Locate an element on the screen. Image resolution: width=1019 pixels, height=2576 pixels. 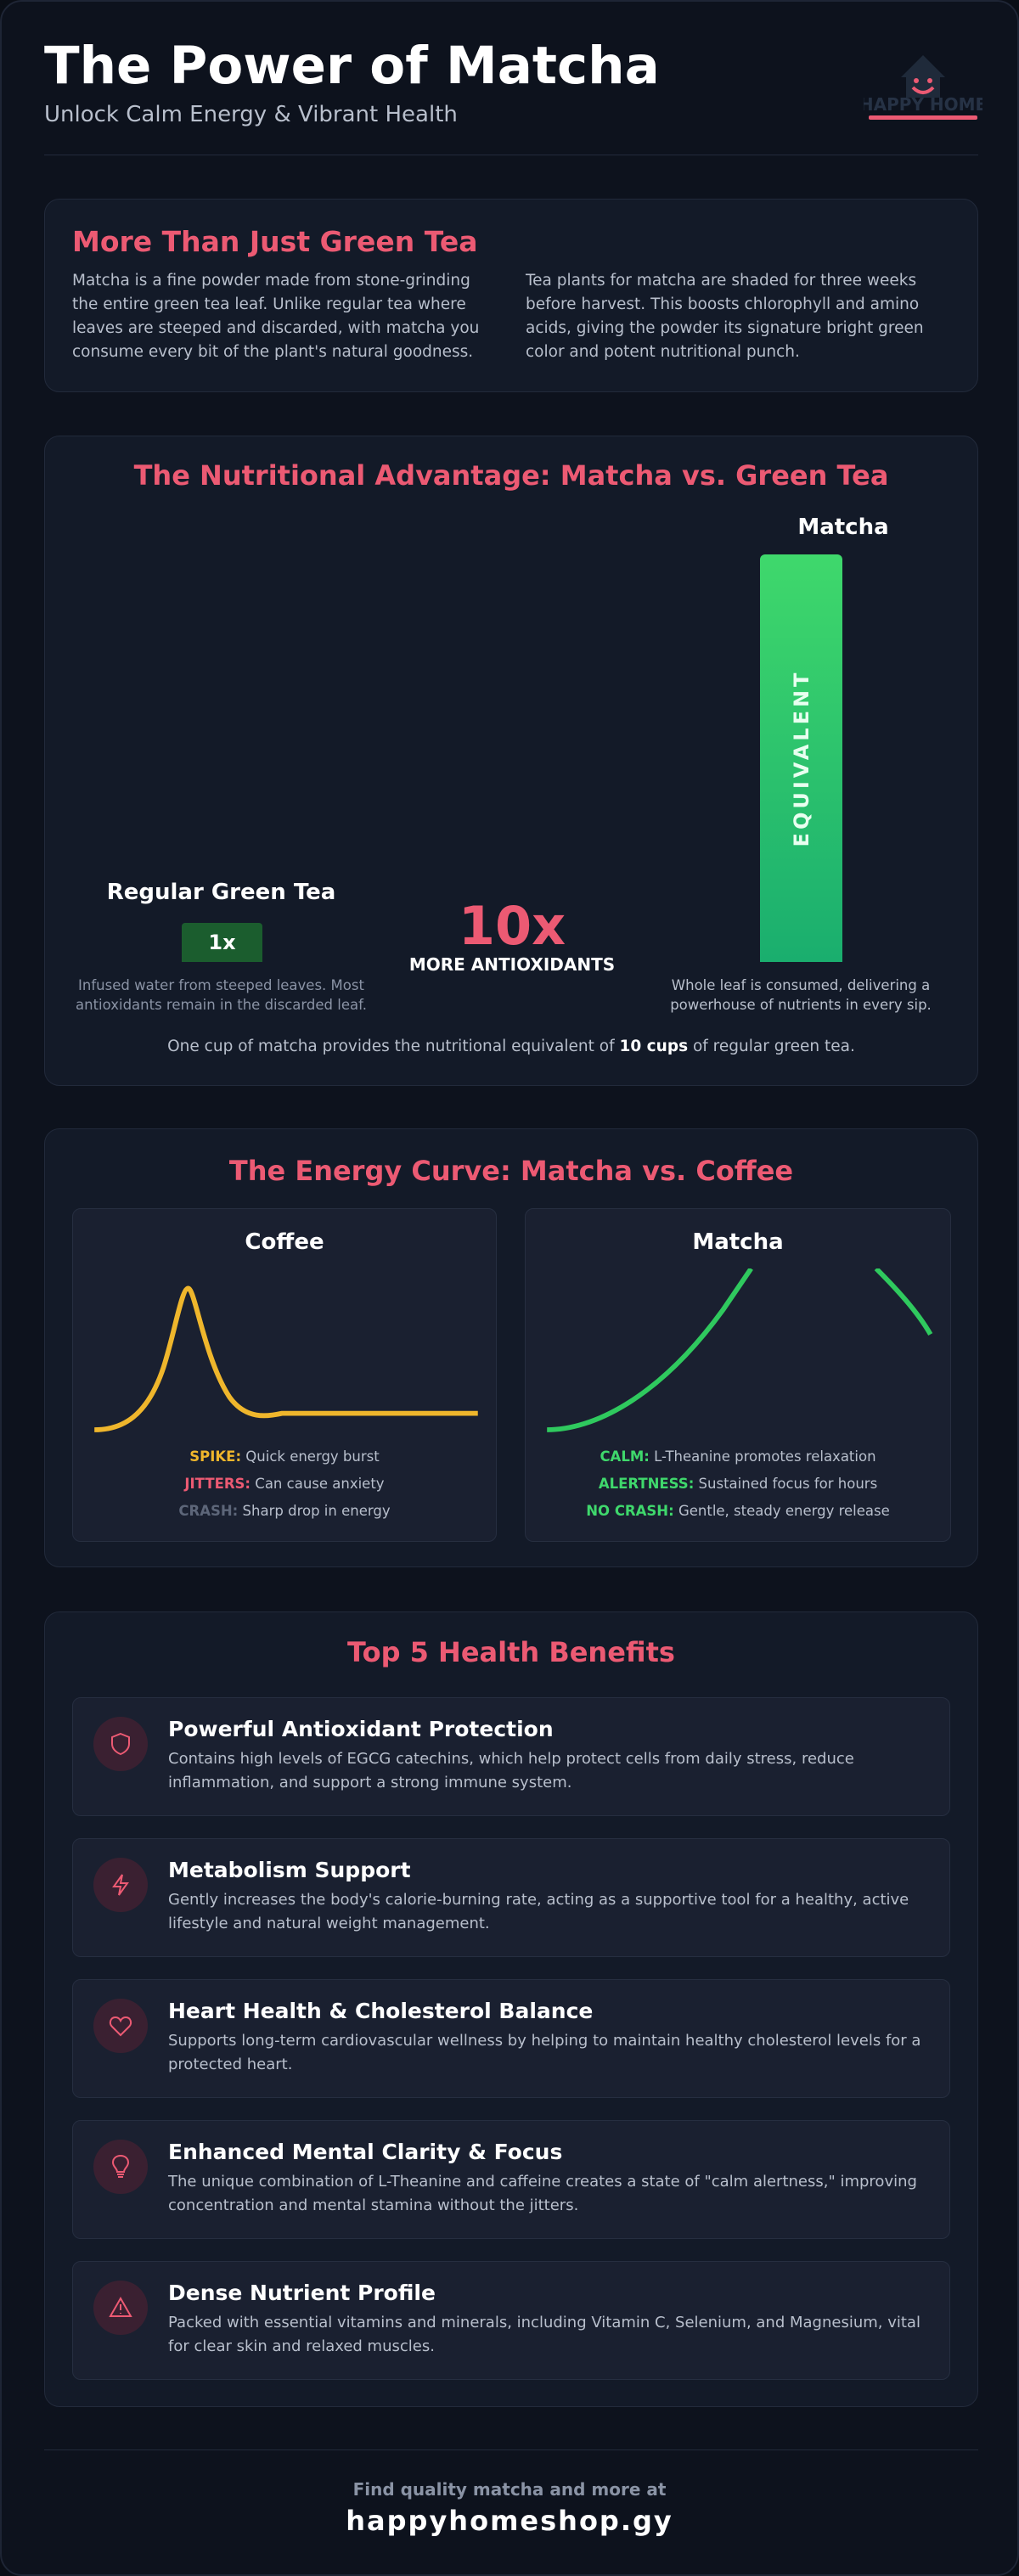
summary-text: of regular green tea. is located at coordinates (773, 1046).